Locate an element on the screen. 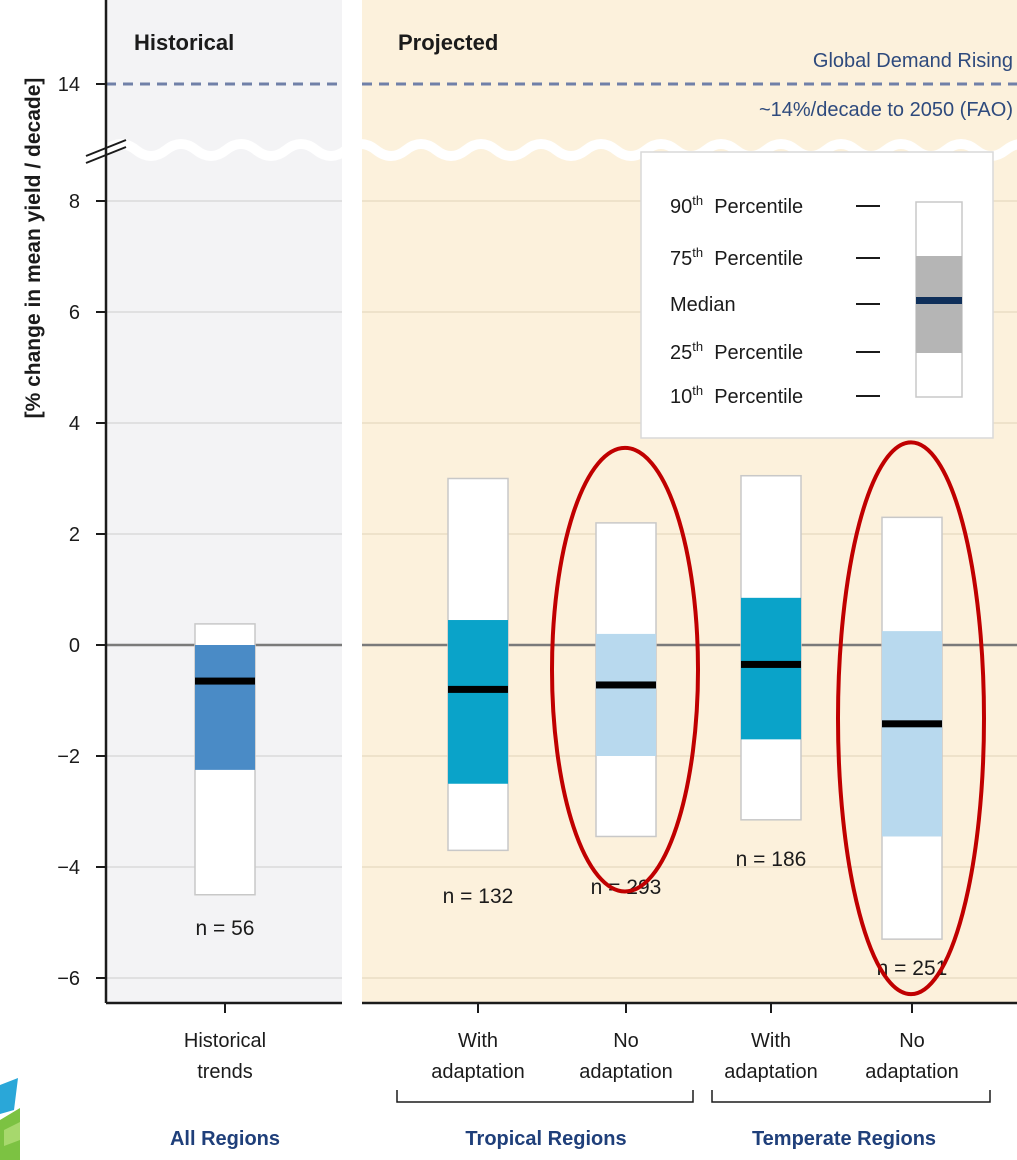 This screenshot has width=1017, height=1160. legend-entry: 25th Percentile is located at coordinates (736, 351).